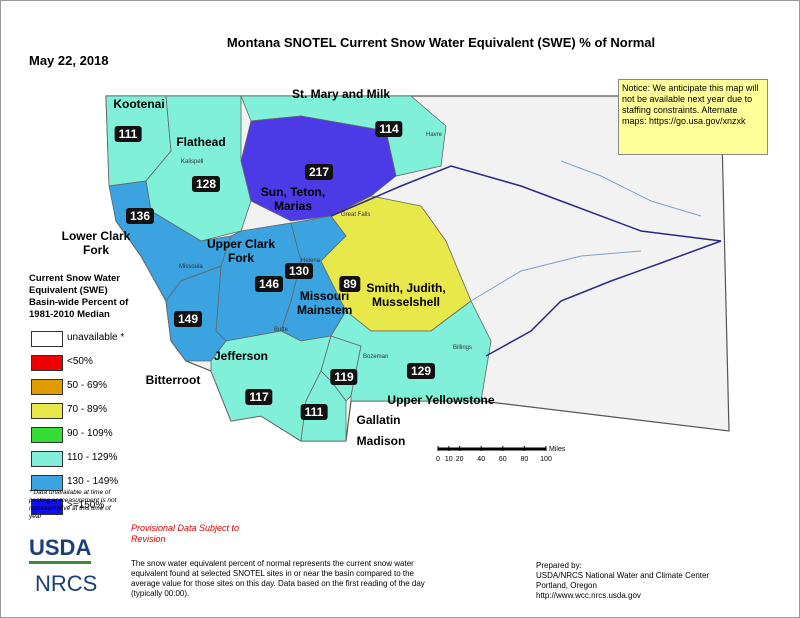  Describe the element at coordinates (66, 583) in the screenshot. I see `nrcs-logo: NRCS` at that location.